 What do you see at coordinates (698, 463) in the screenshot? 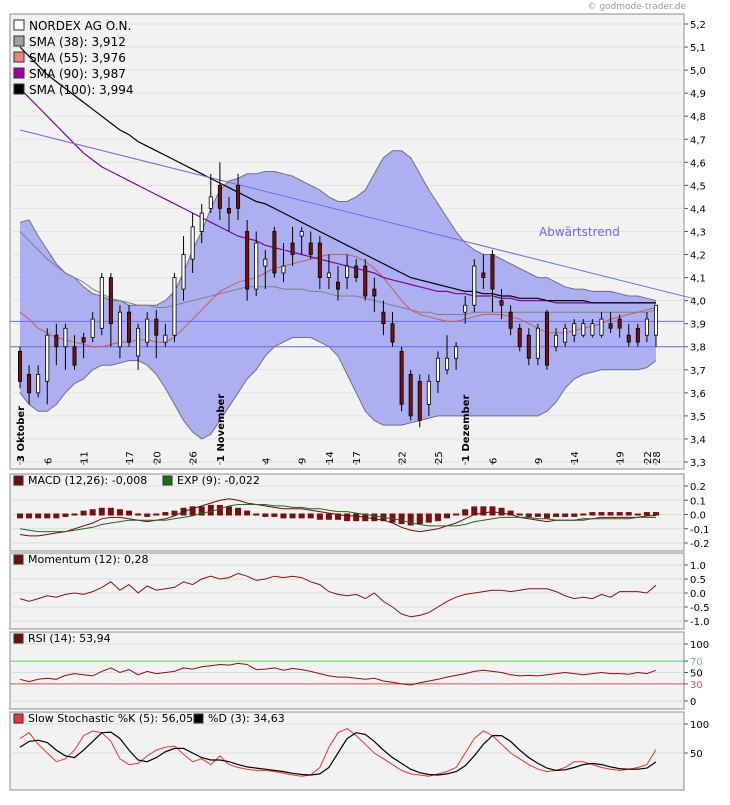
I see `main-y-tick-label: 3,3` at bounding box center [698, 463].